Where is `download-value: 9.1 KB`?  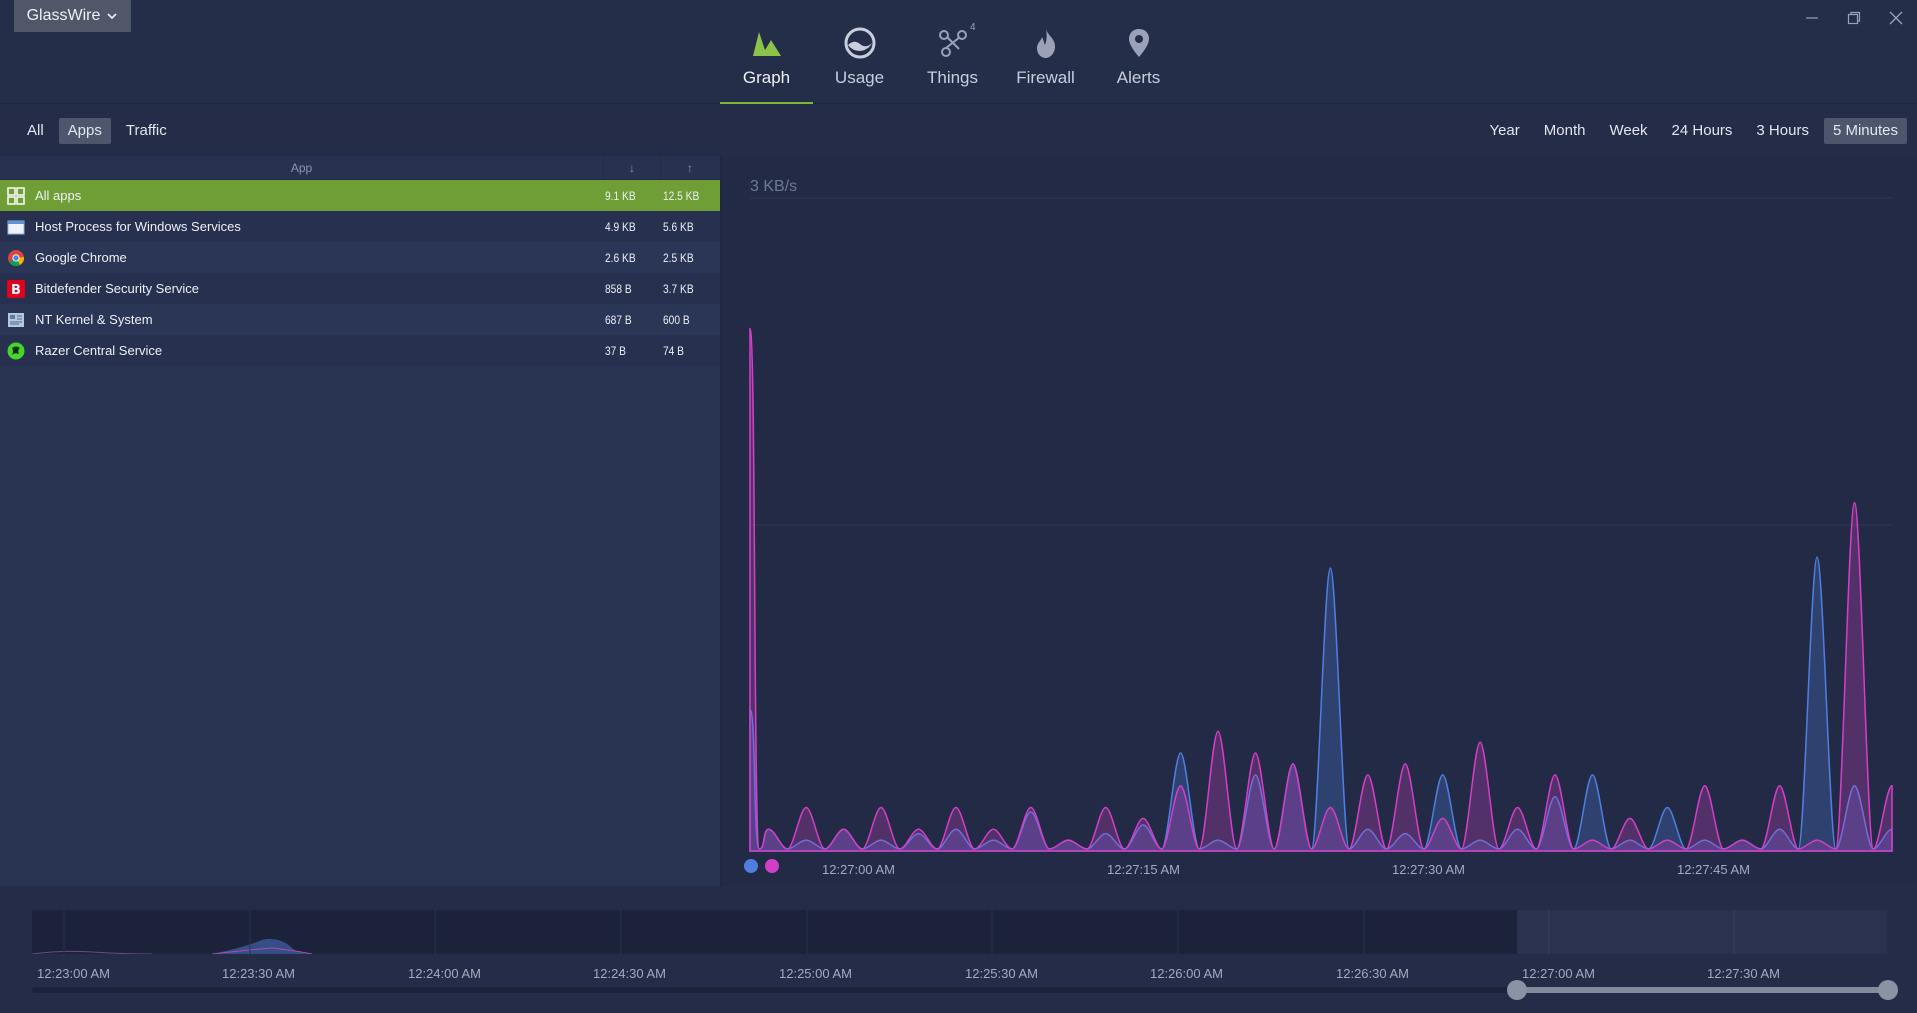
download-value: 9.1 KB is located at coordinates (620, 195).